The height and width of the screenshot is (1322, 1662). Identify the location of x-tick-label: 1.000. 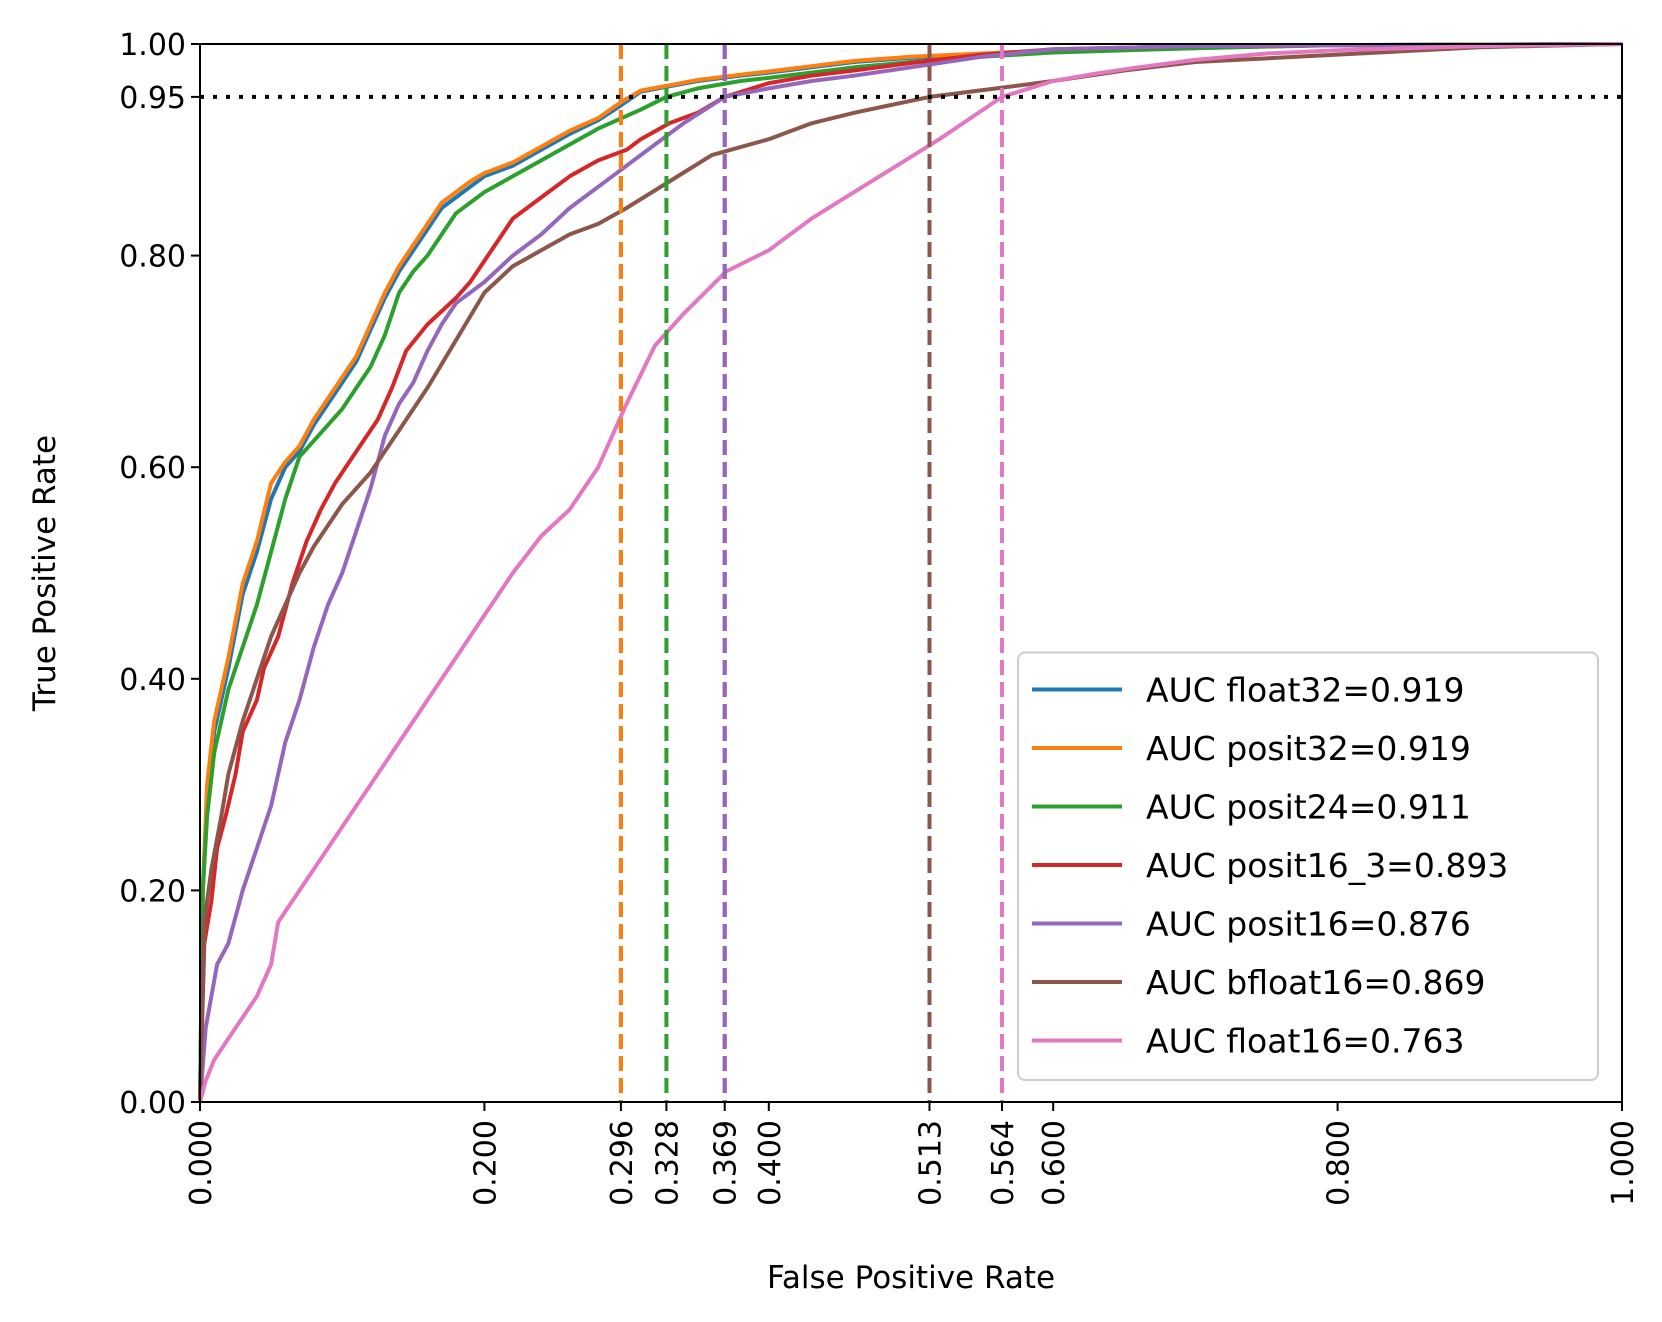
(1623, 1163).